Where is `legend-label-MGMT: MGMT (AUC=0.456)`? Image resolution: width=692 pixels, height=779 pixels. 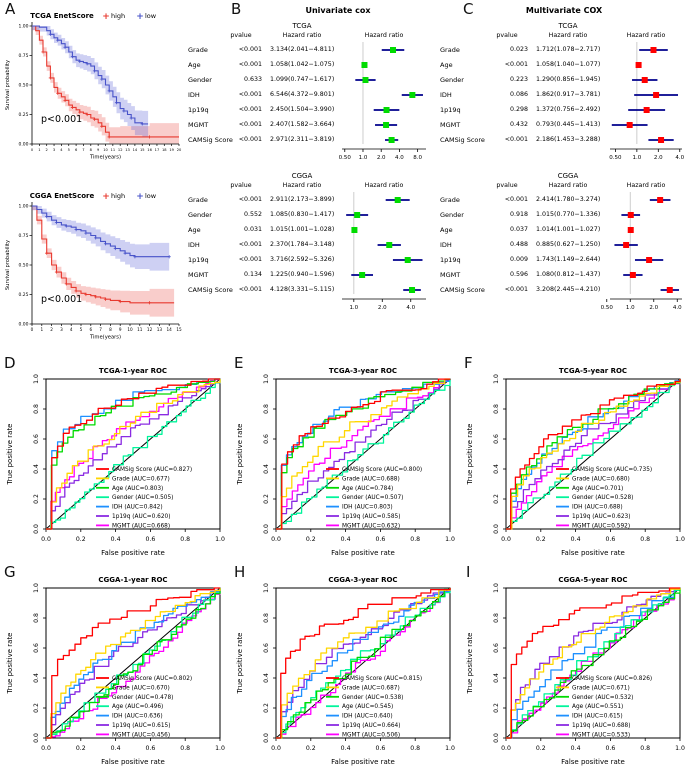 legend-label-MGMT: MGMT (AUC=0.456) is located at coordinates (141, 735).